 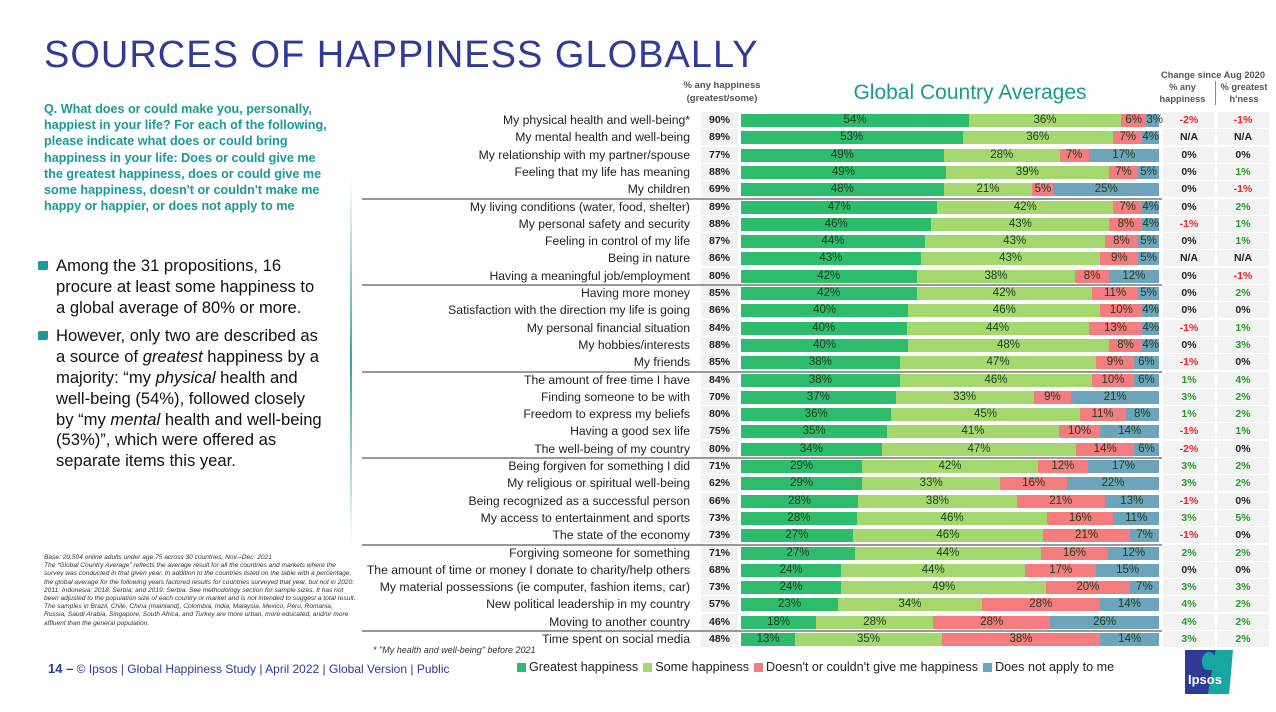 What do you see at coordinates (1027, 172) in the screenshot?
I see `some-segment: 39%` at bounding box center [1027, 172].